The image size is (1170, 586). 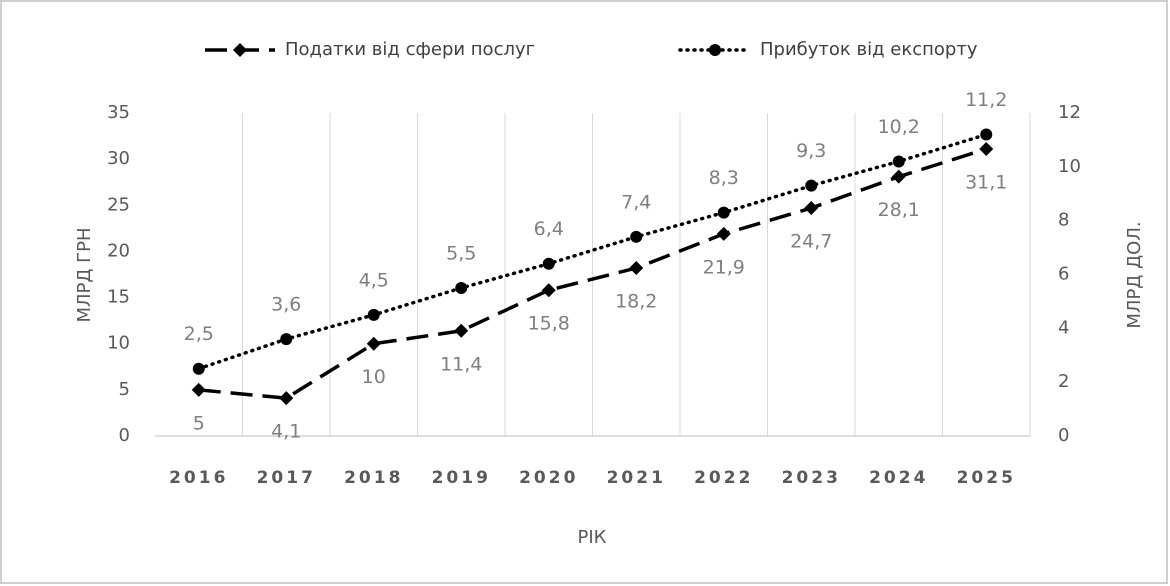 What do you see at coordinates (198, 478) in the screenshot?
I see `x-tick-label: 2016` at bounding box center [198, 478].